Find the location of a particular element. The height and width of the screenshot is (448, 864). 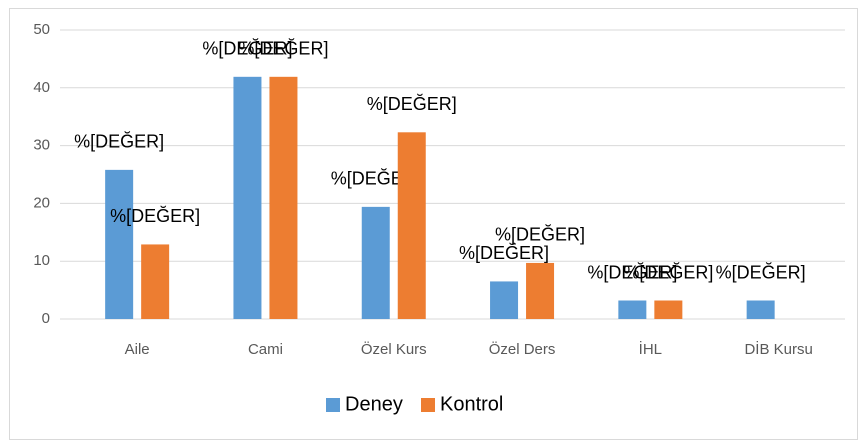

x-tick-label: İHL is located at coordinates (650, 349).